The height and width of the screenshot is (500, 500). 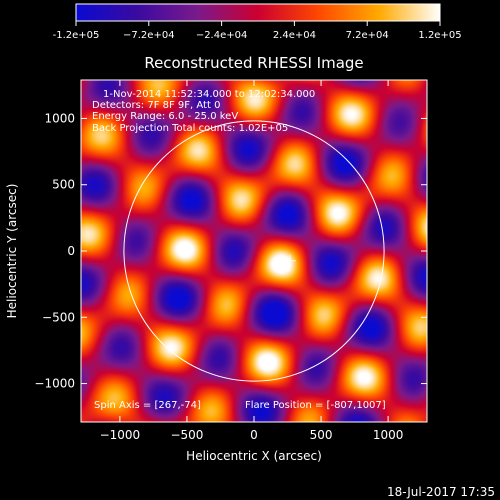 I want to click on x-tick-label: −500, so click(x=186, y=435).